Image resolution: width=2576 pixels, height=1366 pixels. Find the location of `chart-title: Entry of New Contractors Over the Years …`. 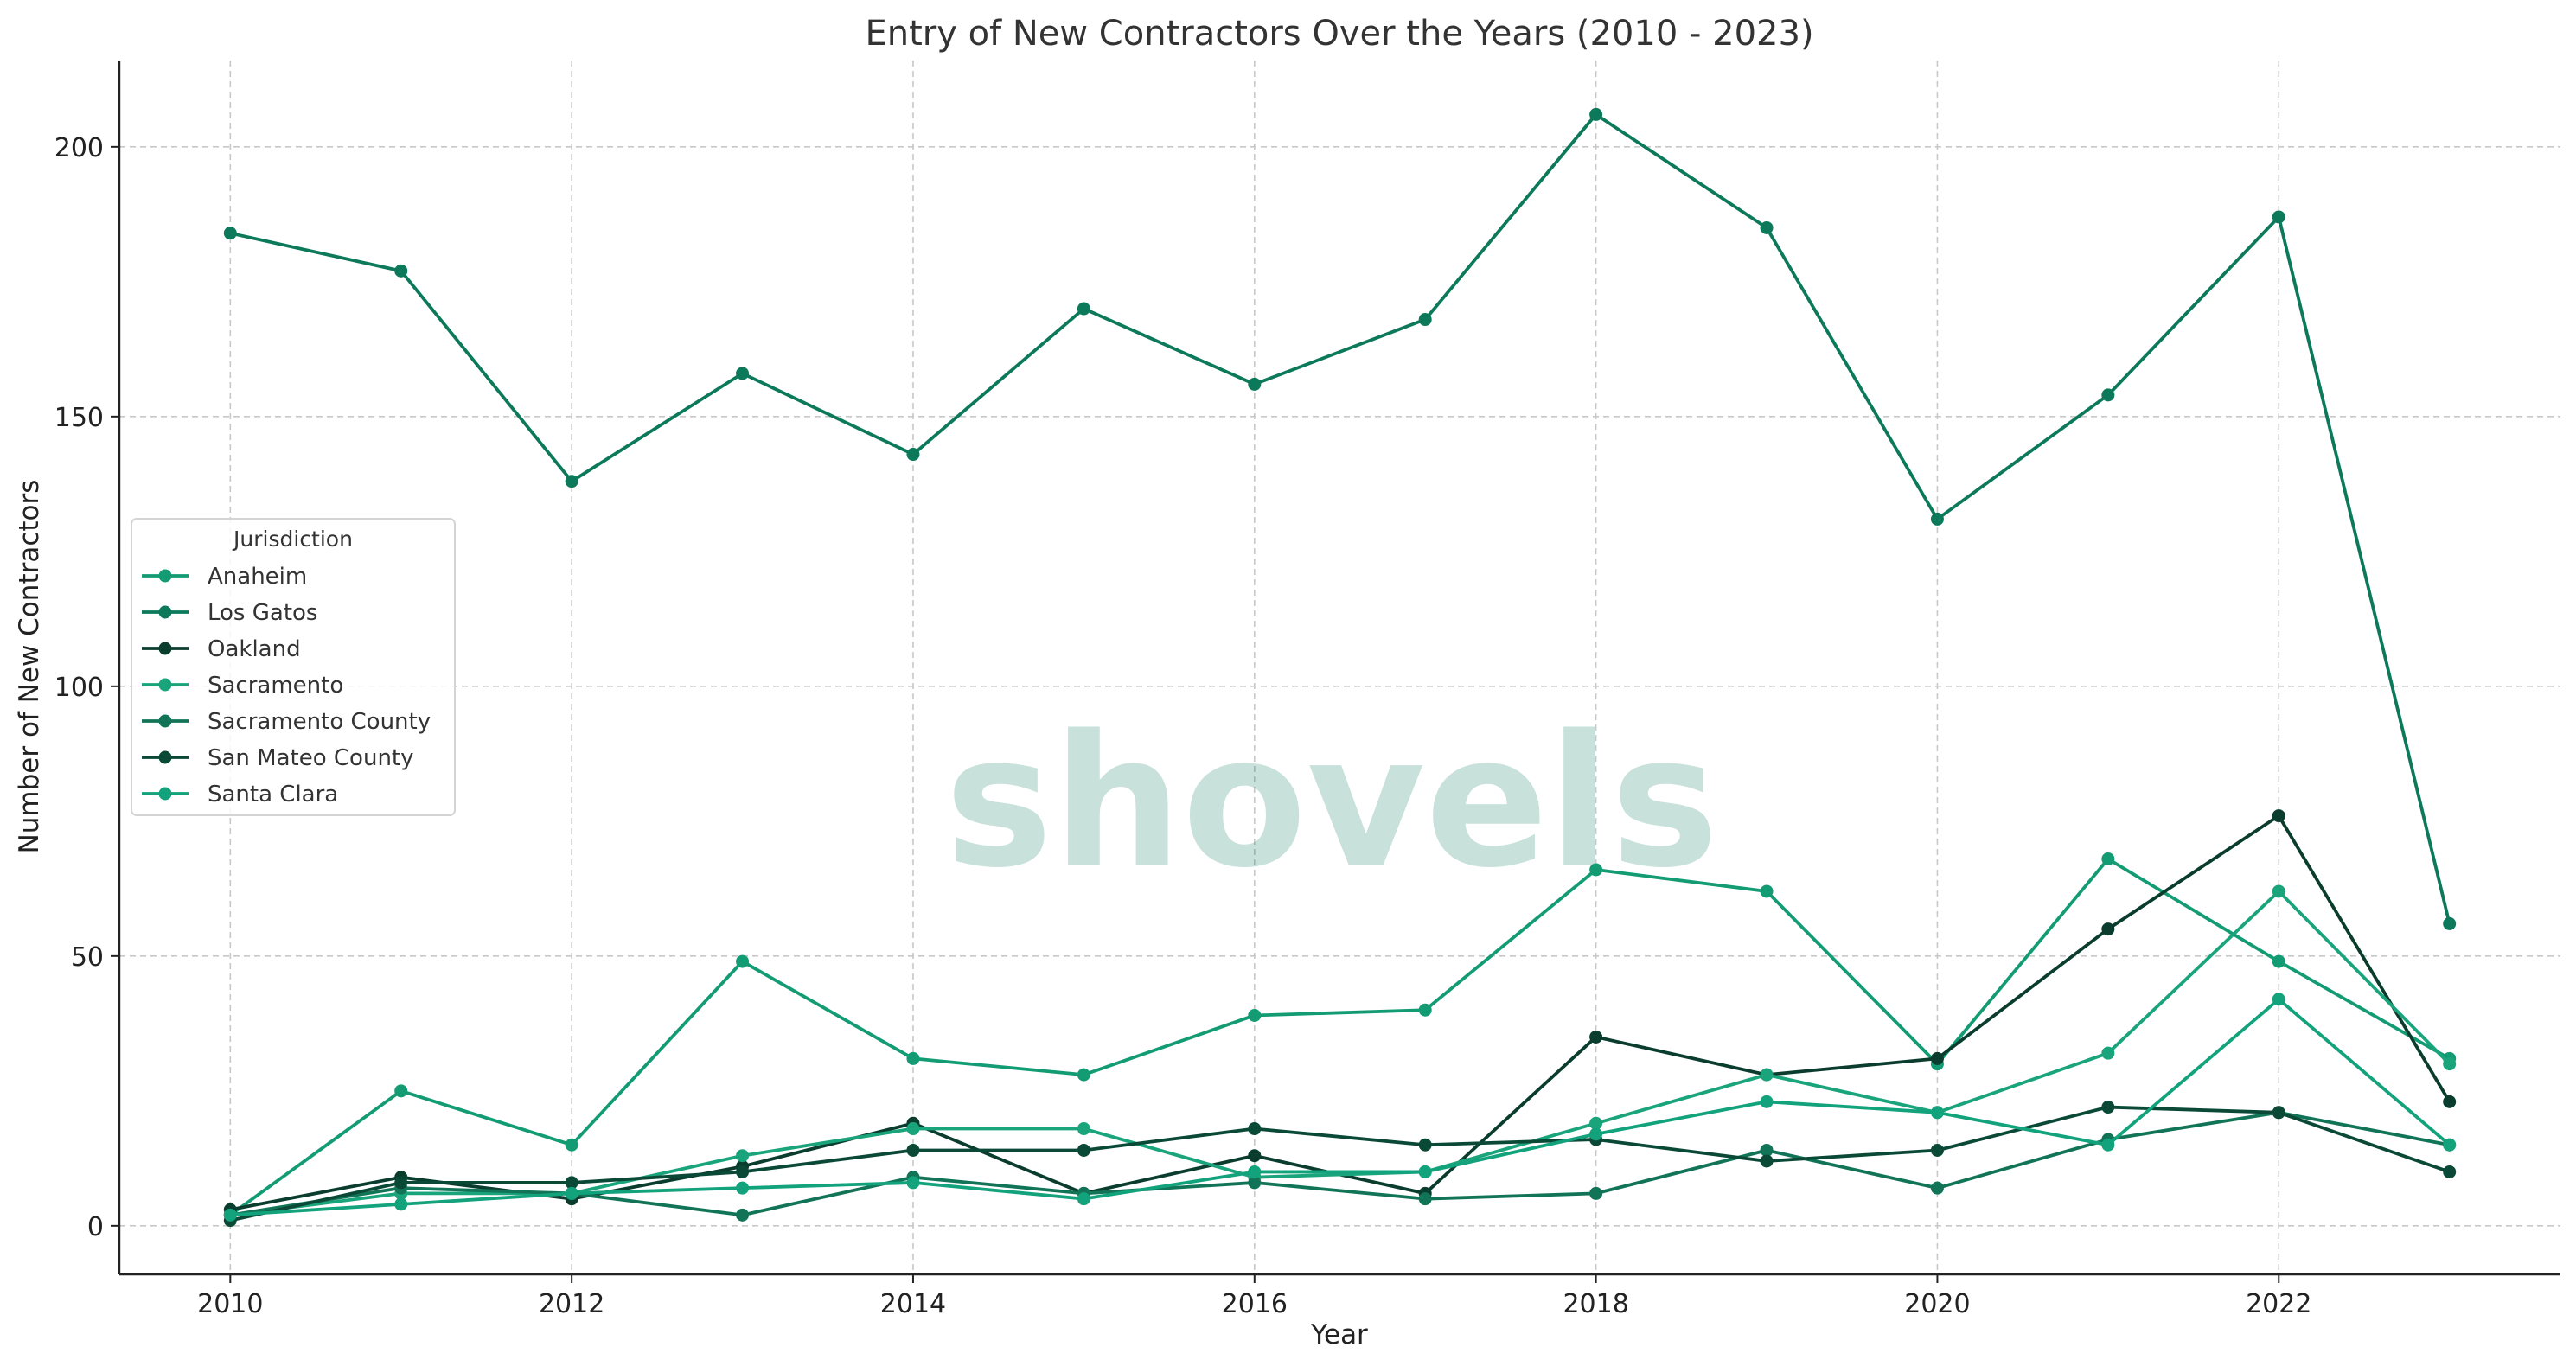

chart-title: Entry of New Contractors Over the Years … is located at coordinates (1339, 34).